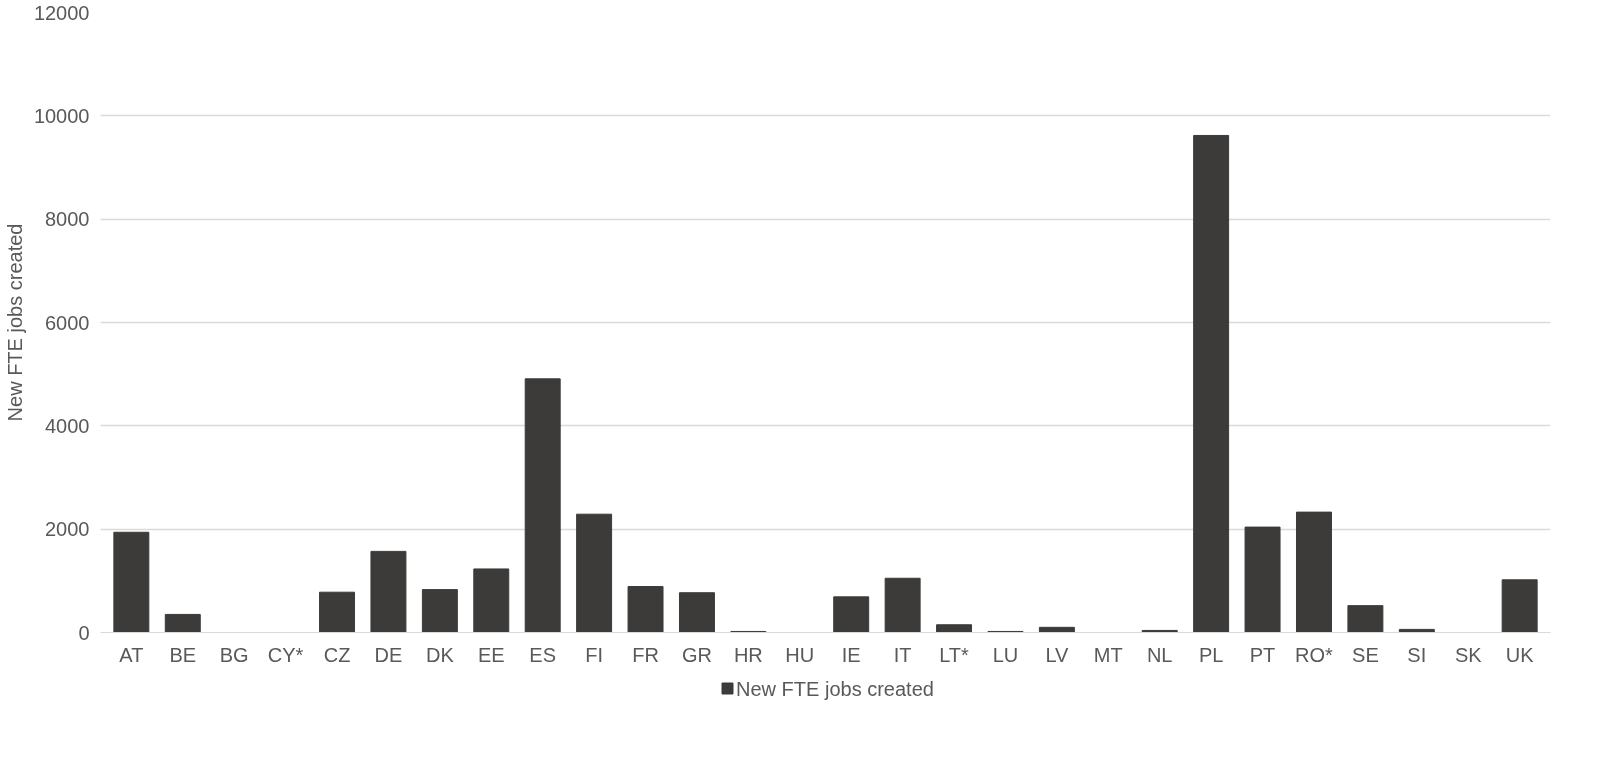  Describe the element at coordinates (67, 219) in the screenshot. I see `y-tick-label: 8000` at that location.